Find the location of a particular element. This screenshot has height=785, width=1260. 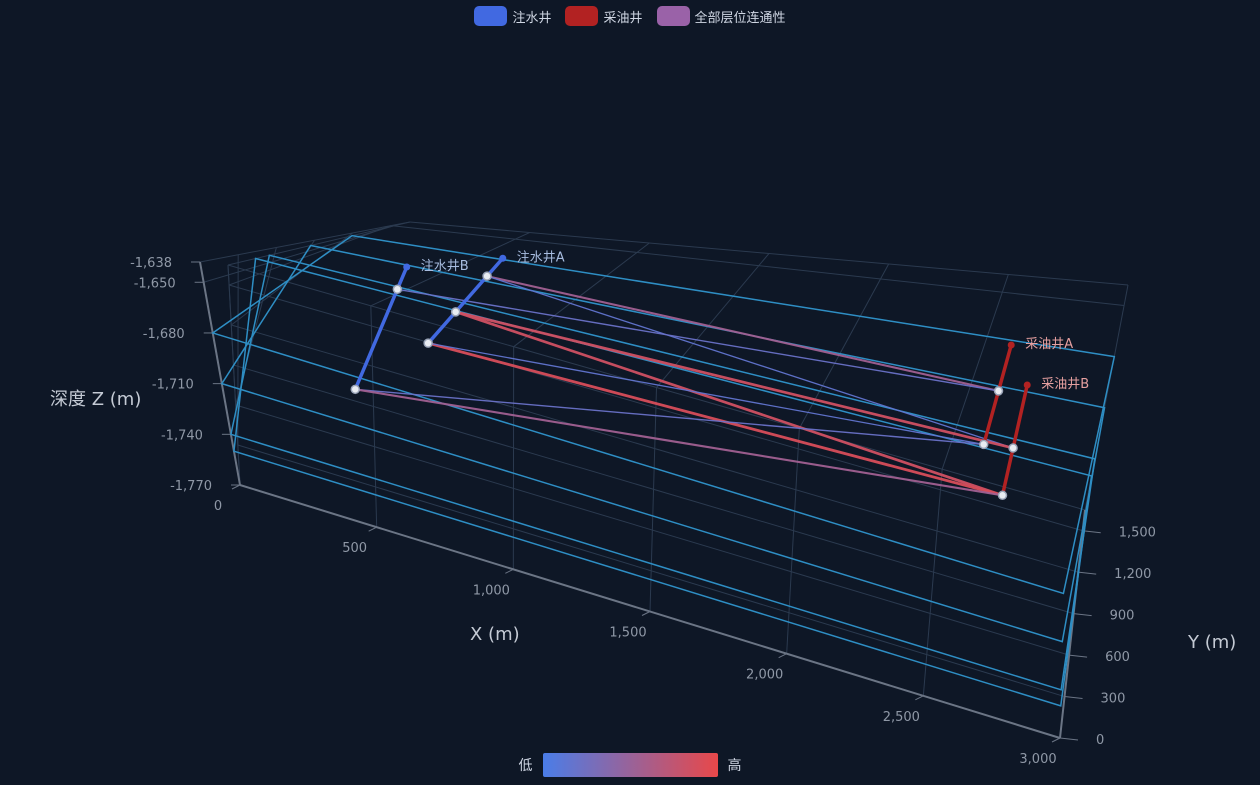

legend-label-producer: 采油井 is located at coordinates (623, 18).